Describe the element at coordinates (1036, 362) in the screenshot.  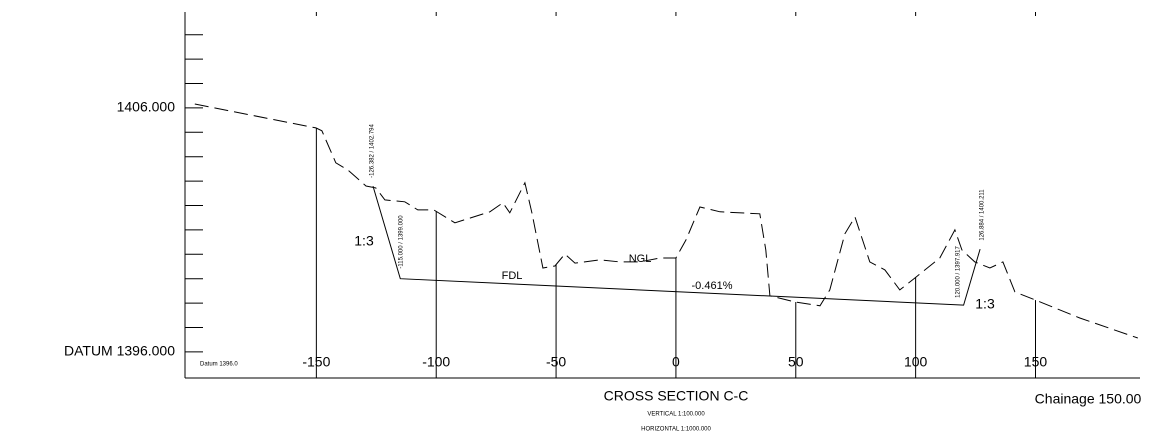
I see `x-tick-label: 150` at that location.